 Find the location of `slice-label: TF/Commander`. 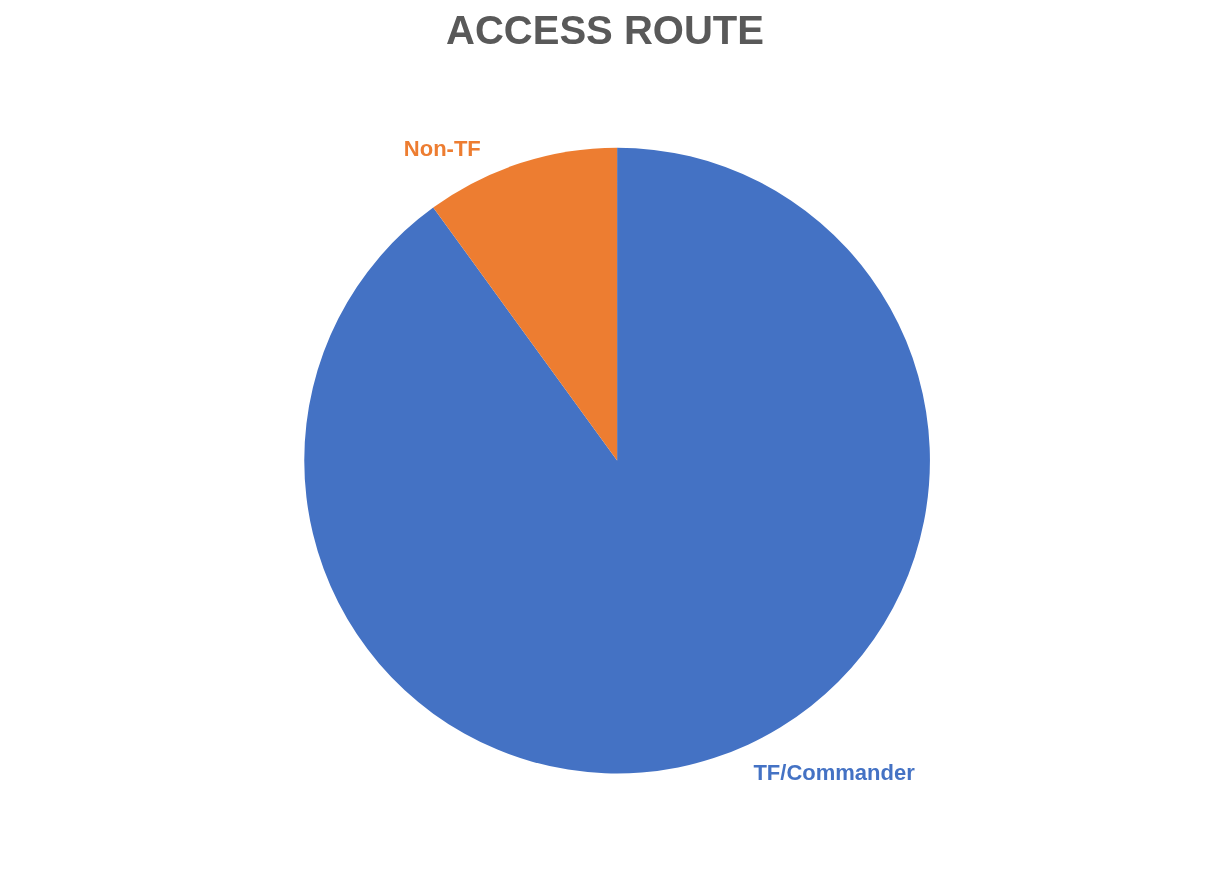

slice-label: TF/Commander is located at coordinates (834, 772).